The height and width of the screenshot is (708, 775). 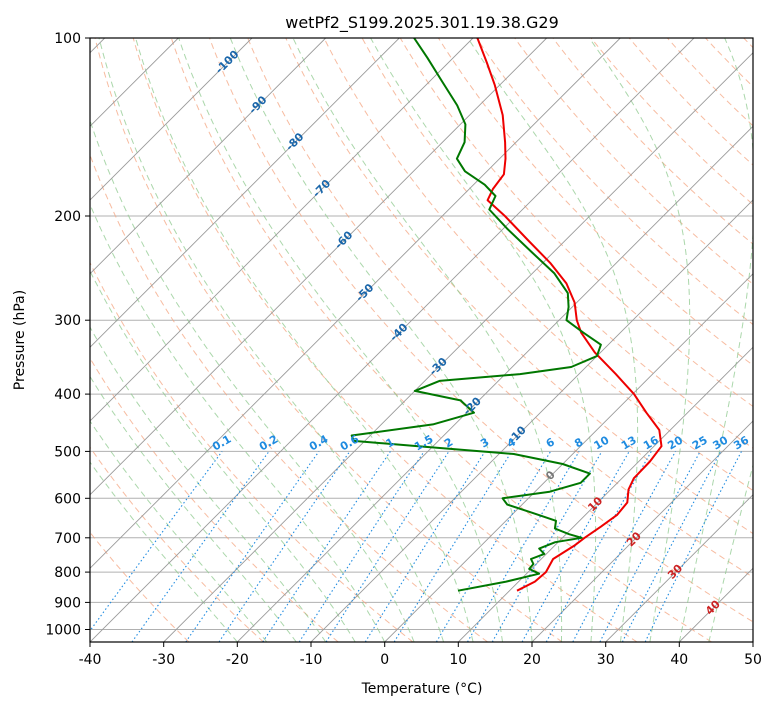 What do you see at coordinates (67, 539) in the screenshot?
I see `y-tick-label: 700` at bounding box center [67, 539].